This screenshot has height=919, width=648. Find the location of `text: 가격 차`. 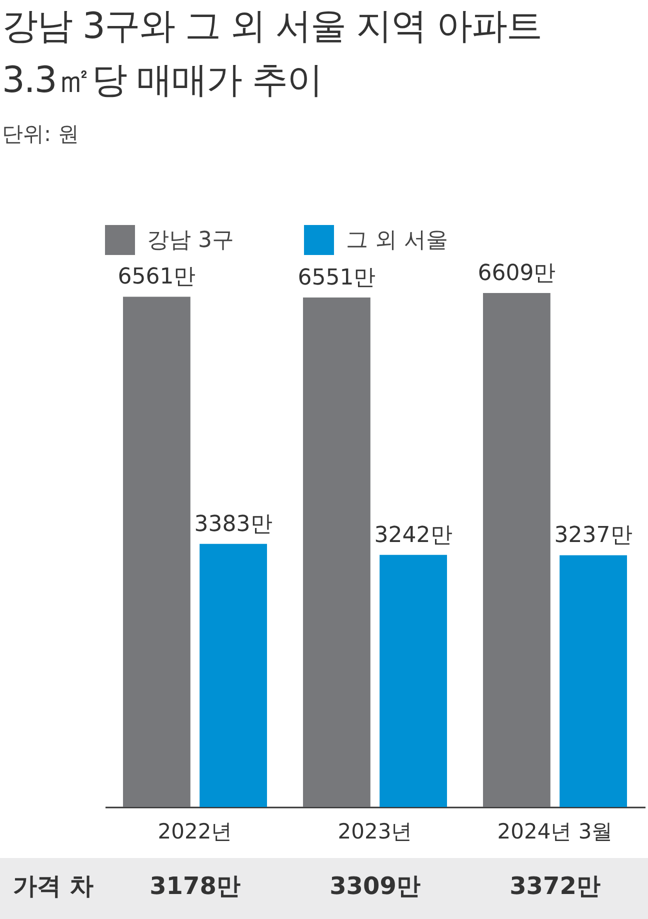

text: 가격 차 is located at coordinates (53, 886).